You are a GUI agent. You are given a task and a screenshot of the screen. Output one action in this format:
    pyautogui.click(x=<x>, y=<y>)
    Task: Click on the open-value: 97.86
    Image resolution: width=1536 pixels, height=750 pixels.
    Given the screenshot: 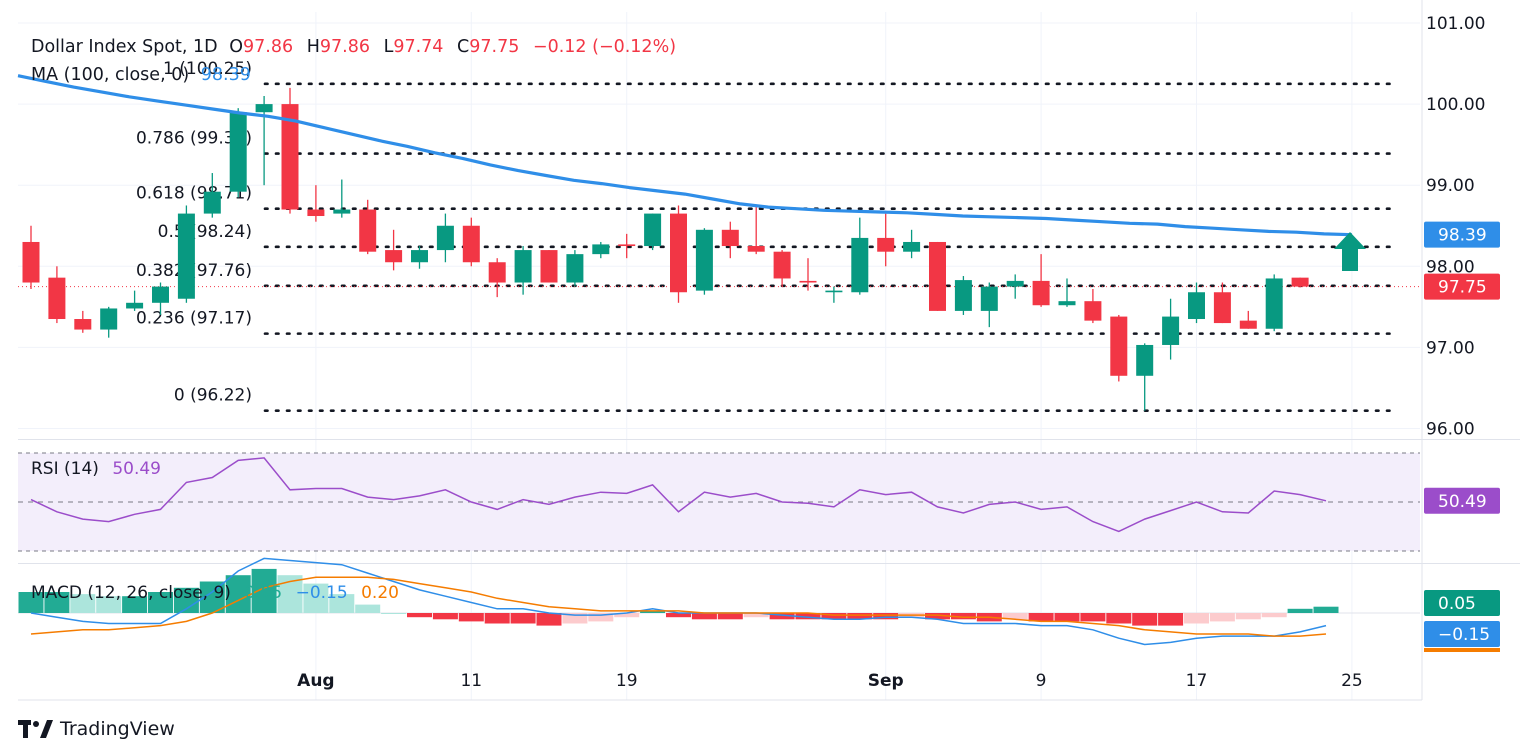 What is the action you would take?
    pyautogui.click(x=268, y=47)
    